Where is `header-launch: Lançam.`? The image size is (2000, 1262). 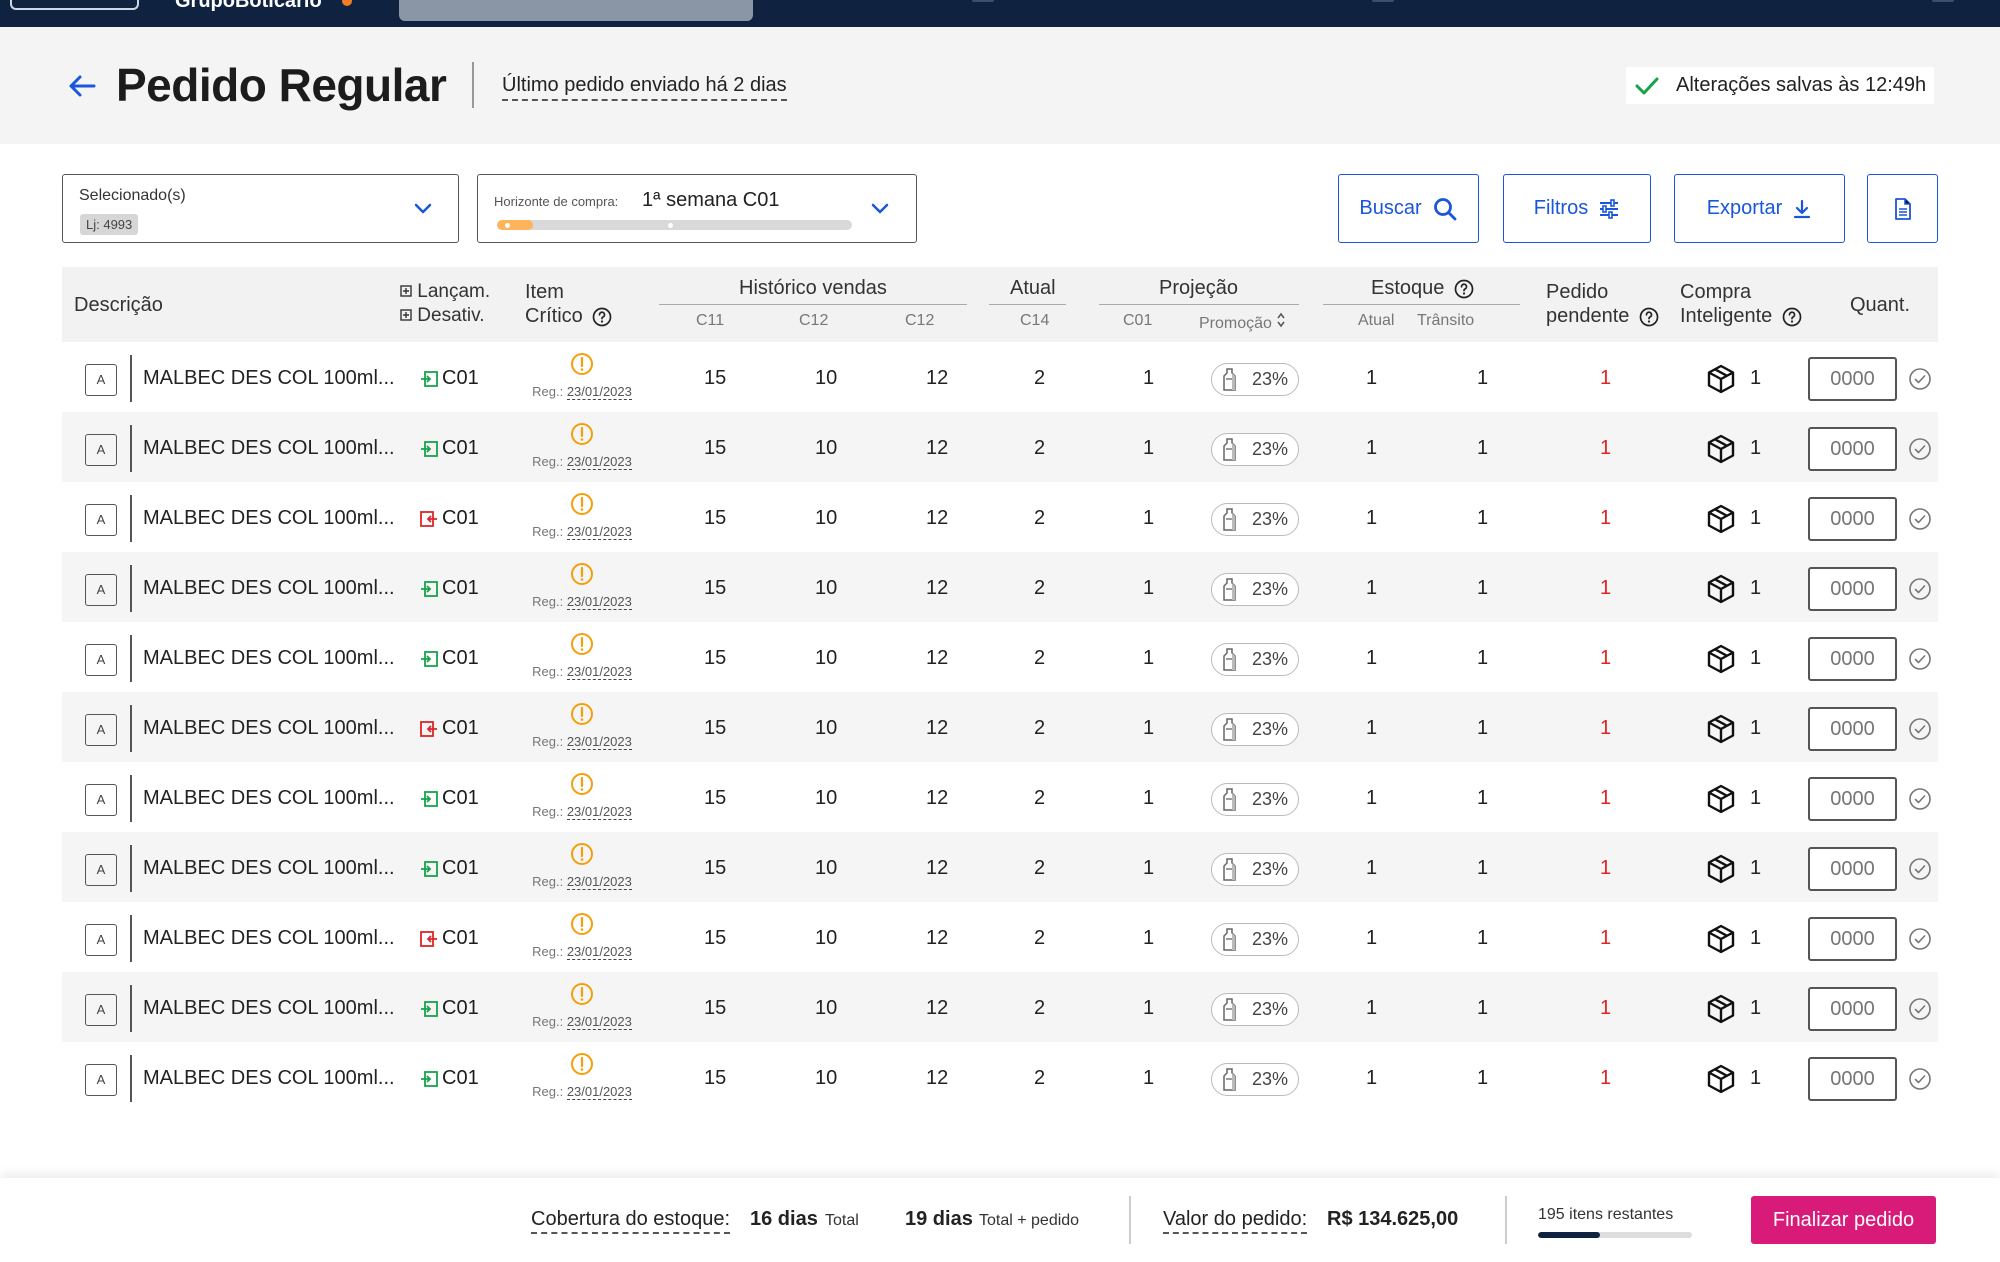
header-launch: Lançam. is located at coordinates (445, 292).